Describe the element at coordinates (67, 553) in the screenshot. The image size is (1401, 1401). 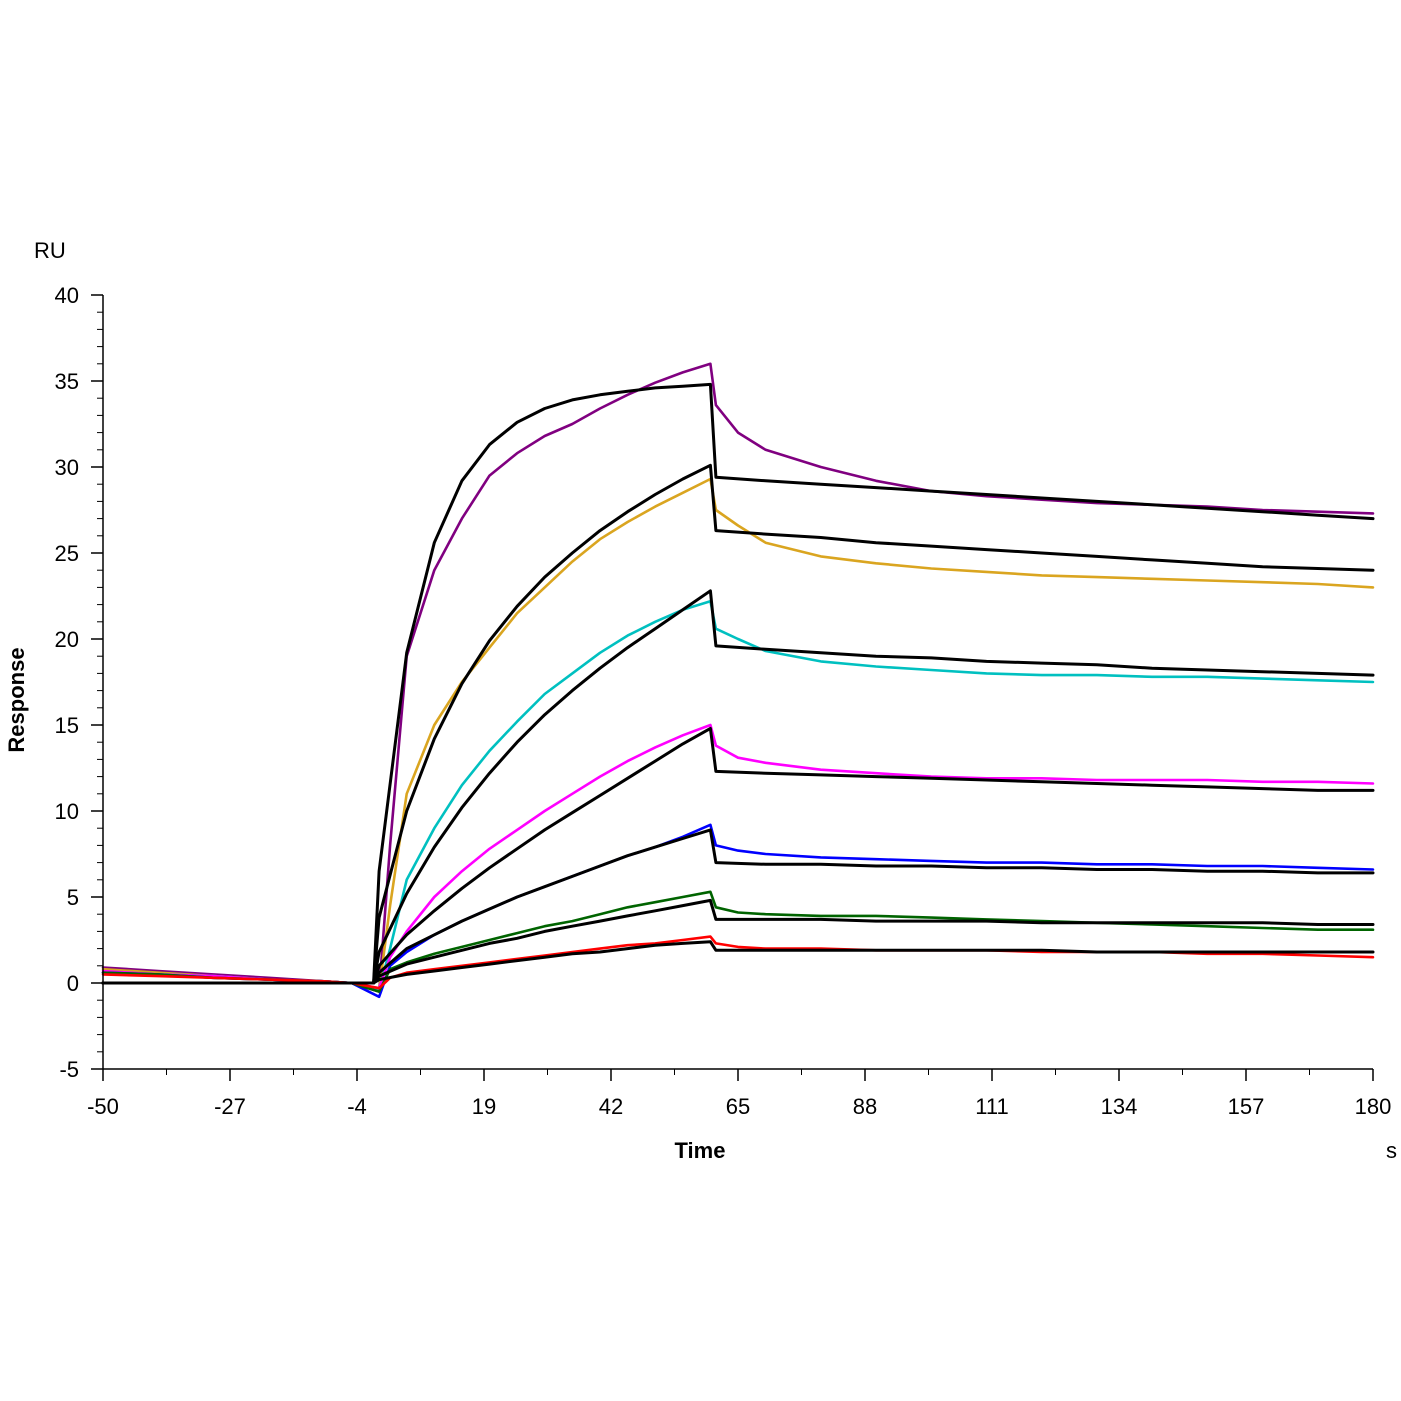
I see `y-tick-label: 25` at that location.